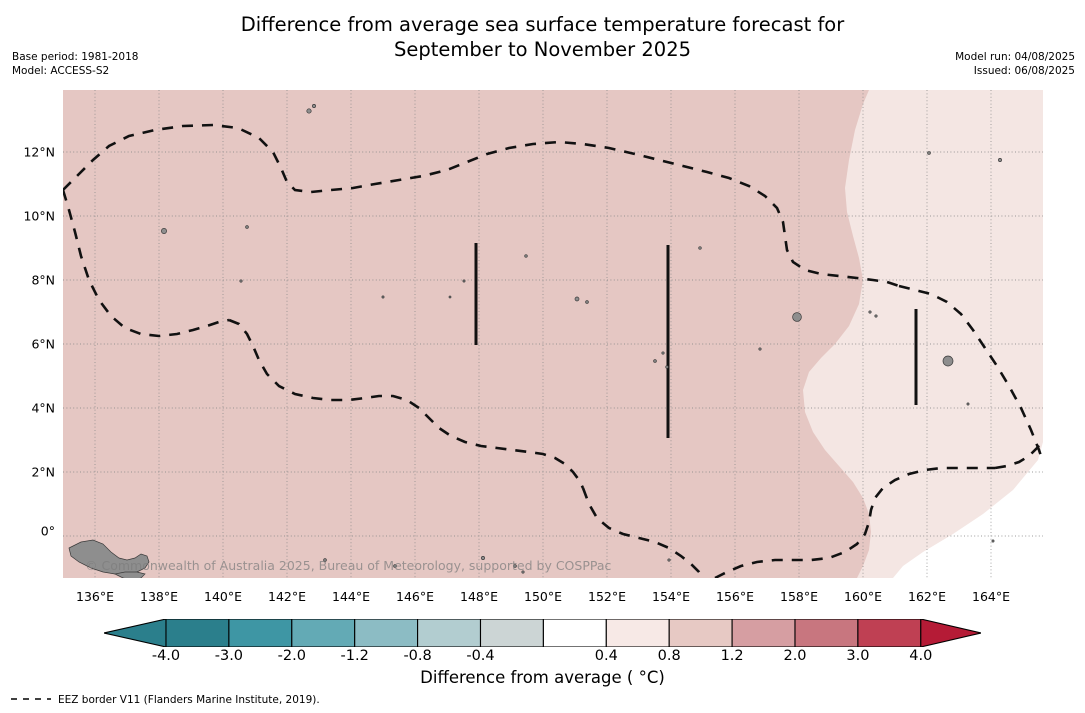 The width and height of the screenshot is (1085, 713). What do you see at coordinates (75, 64) in the screenshot?
I see `metadata-left: Base period: 1981-2018 Model: ACCESS-S2` at bounding box center [75, 64].